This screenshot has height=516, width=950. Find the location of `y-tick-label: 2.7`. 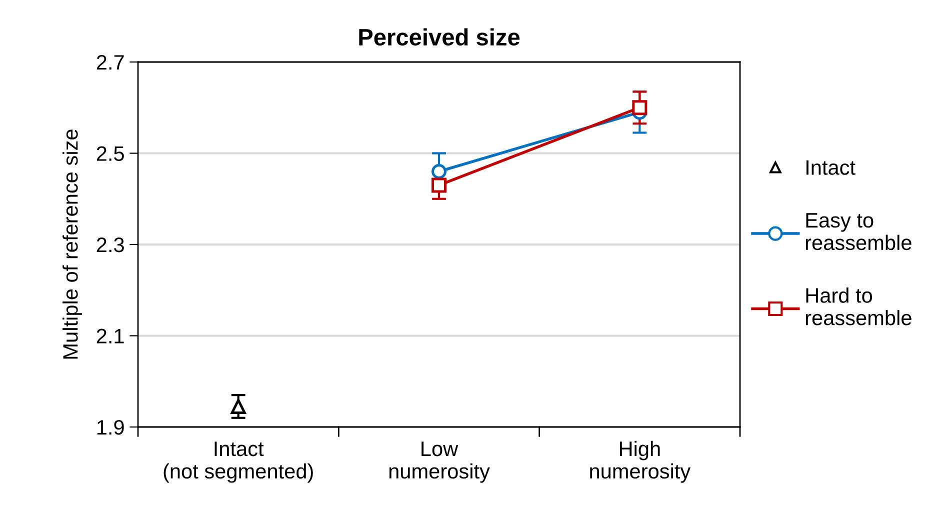

y-tick-label: 2.7 is located at coordinates (110, 62).